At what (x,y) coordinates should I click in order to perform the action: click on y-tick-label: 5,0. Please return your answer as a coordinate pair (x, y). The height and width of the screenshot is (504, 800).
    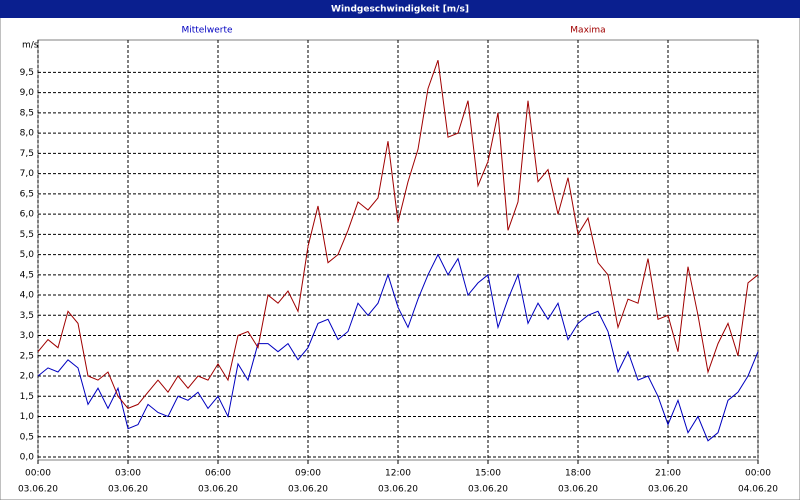
    Looking at the image, I should click on (27, 255).